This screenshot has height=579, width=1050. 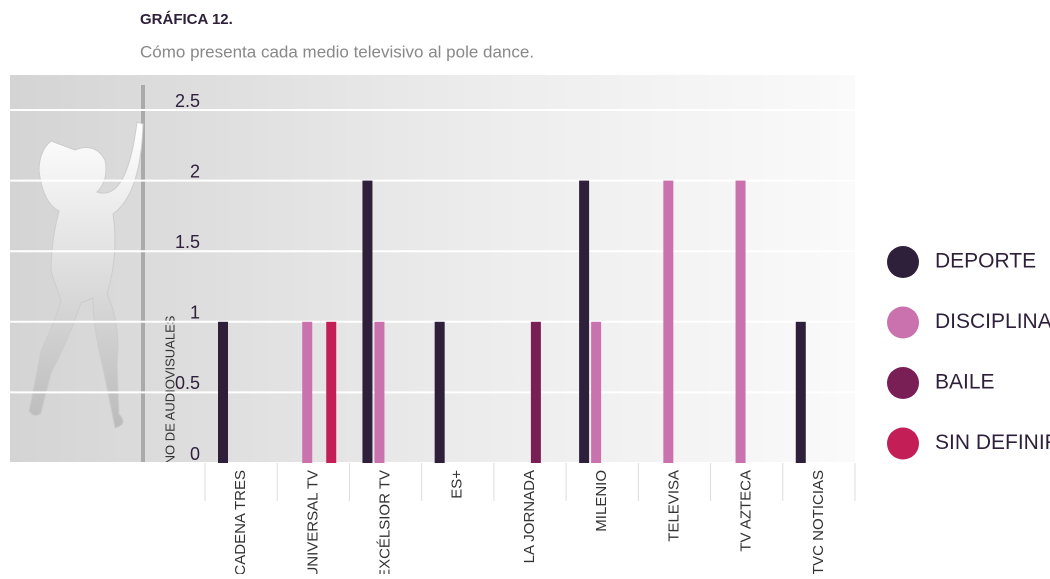 What do you see at coordinates (169, 389) in the screenshot?
I see `y-axis-label: NO DE AUDIOVISUALES` at bounding box center [169, 389].